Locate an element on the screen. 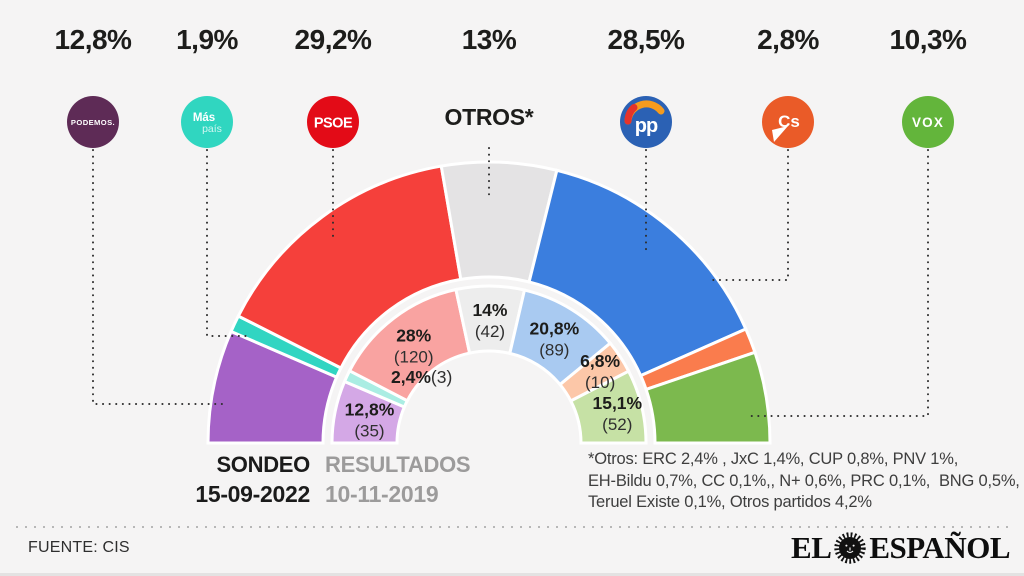 The image size is (1024, 576). segment-resultado-vox is located at coordinates (608, 407).